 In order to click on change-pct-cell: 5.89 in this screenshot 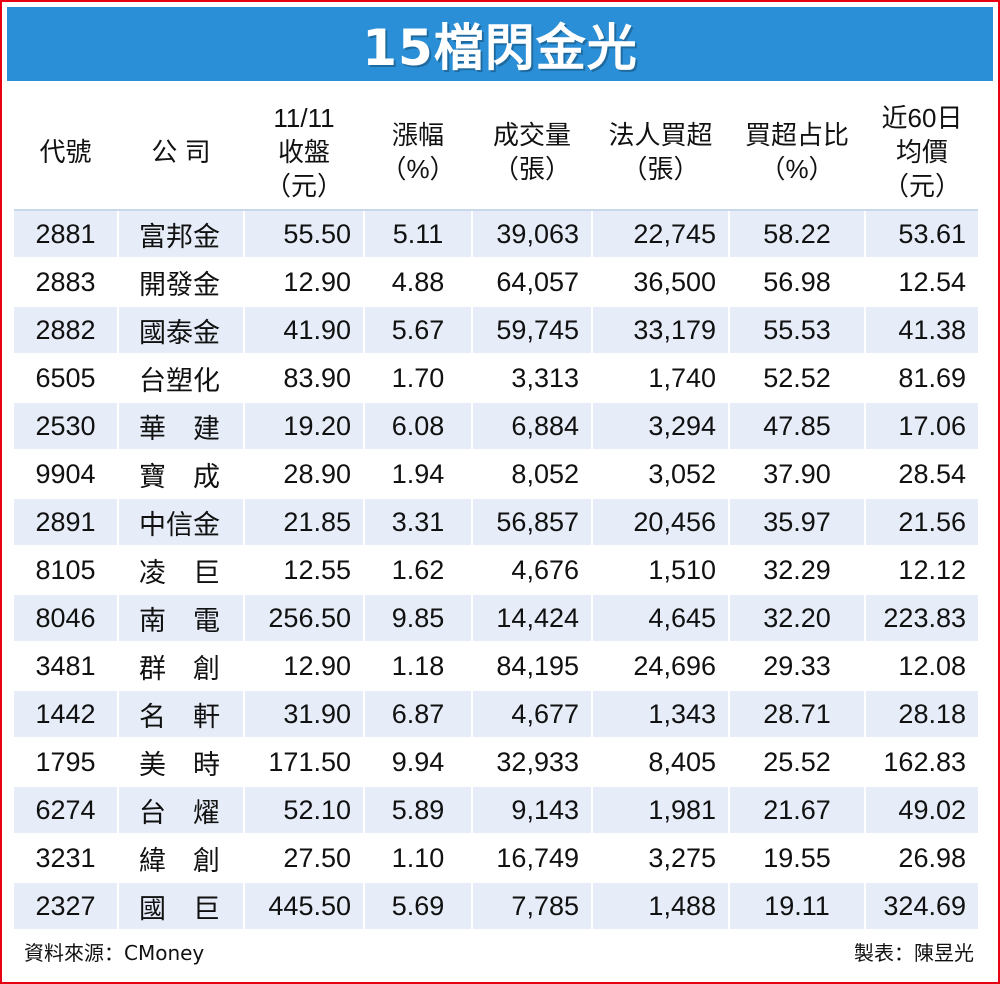, I will do `click(418, 809)`.